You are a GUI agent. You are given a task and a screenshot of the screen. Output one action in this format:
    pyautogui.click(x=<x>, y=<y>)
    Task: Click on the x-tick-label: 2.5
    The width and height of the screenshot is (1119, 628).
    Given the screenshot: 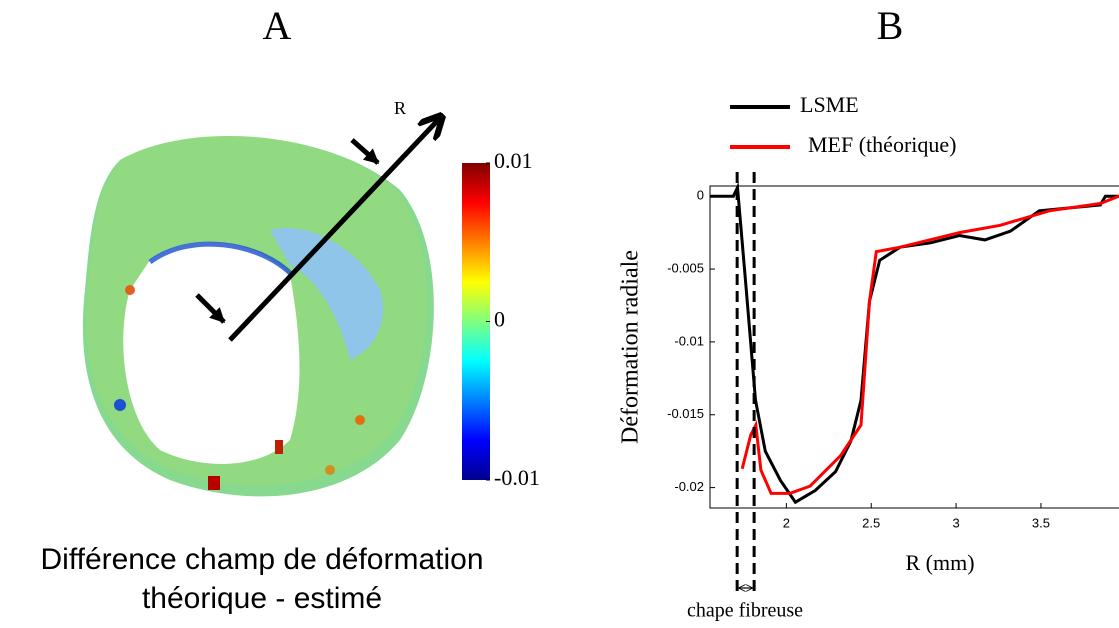 What is the action you would take?
    pyautogui.click(x=871, y=522)
    